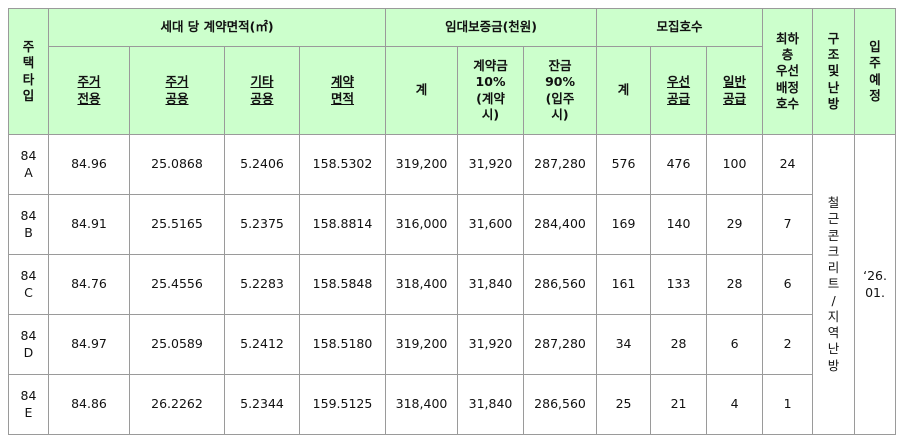 This screenshot has width=901, height=442. I want to click on general-supply-cell: 4, so click(735, 404).